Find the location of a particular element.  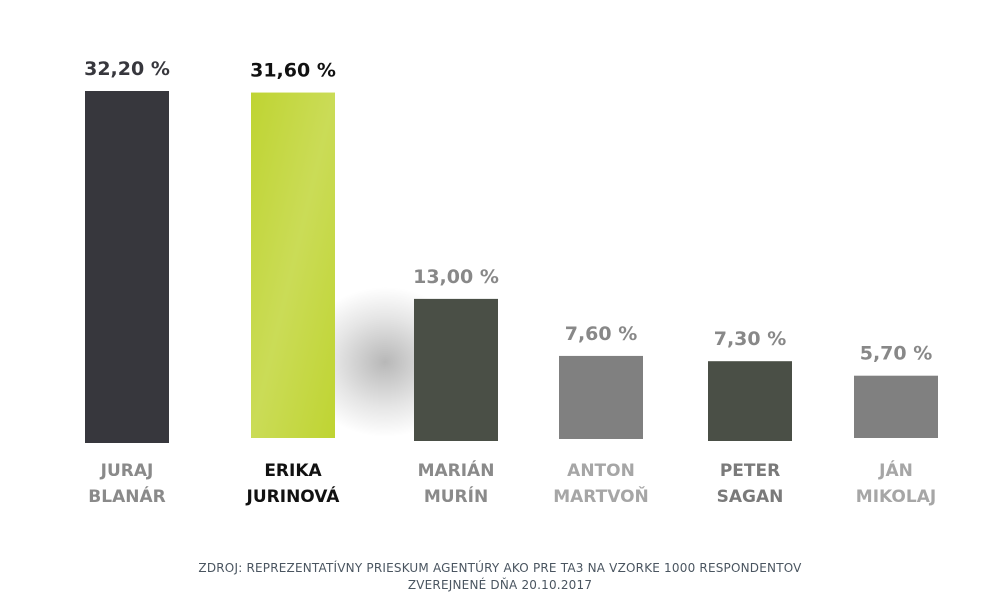

category-label-5-line-0: JÁN is located at coordinates (895, 470).